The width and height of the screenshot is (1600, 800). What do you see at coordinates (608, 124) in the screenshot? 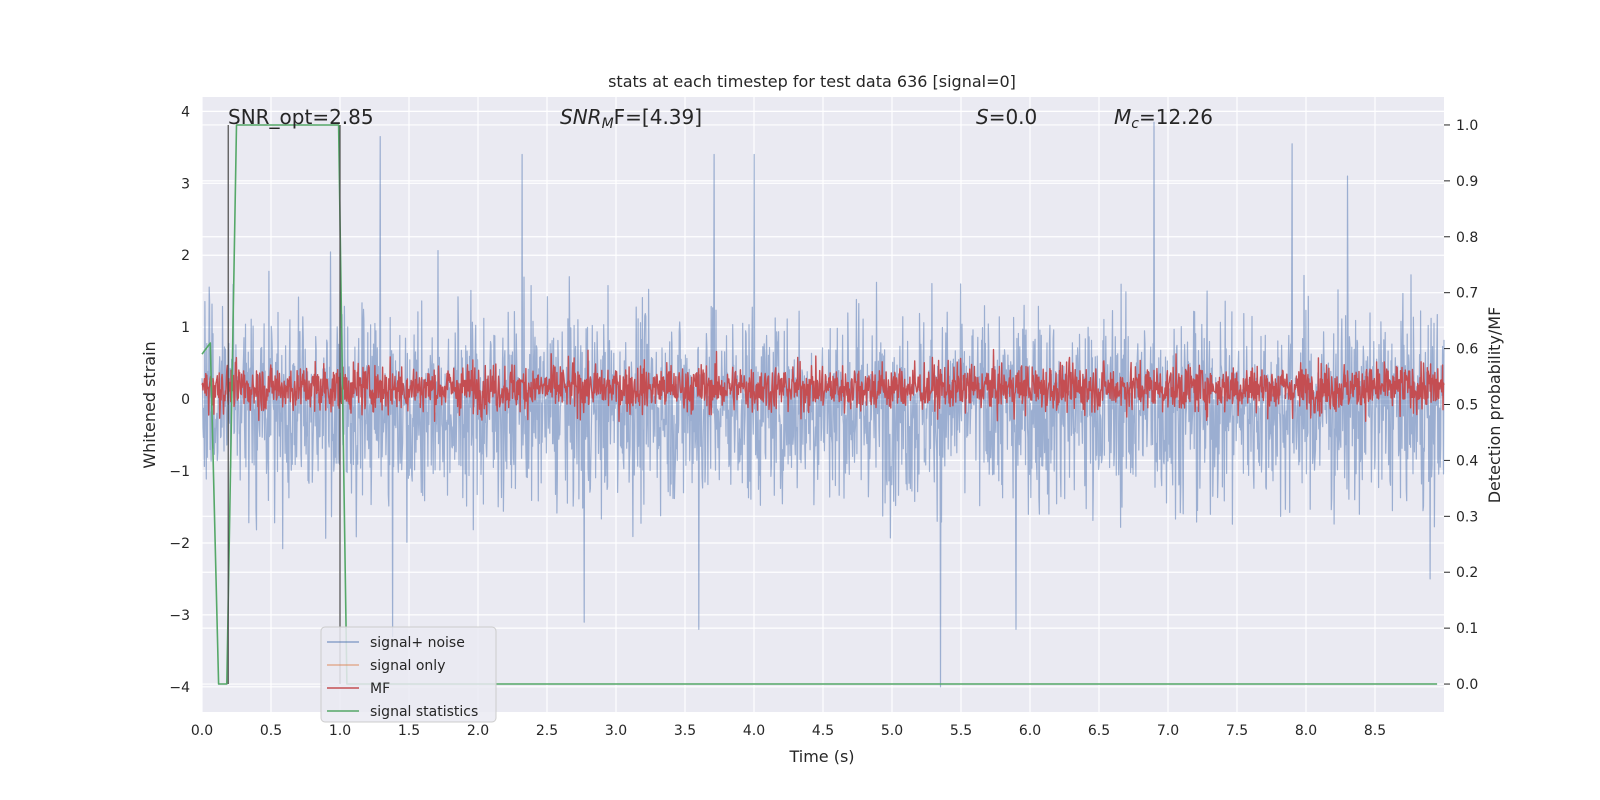
I see `annotation-snr-mf-sub: M` at bounding box center [608, 124].